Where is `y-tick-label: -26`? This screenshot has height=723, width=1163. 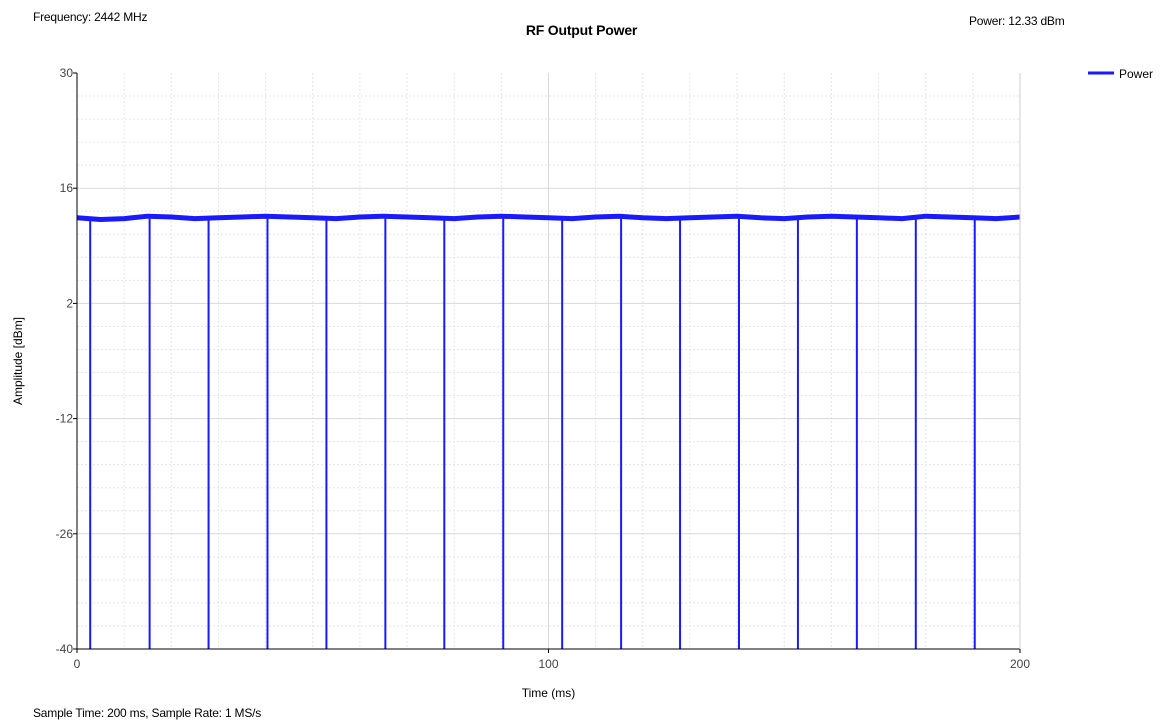 y-tick-label: -26 is located at coordinates (65, 534).